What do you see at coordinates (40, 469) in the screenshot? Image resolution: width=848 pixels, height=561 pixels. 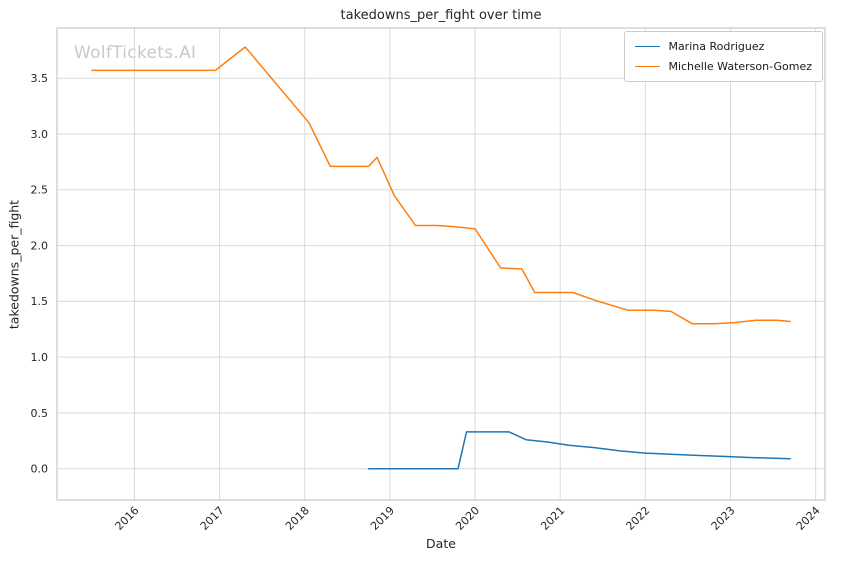 I see `svg-text: 0.0` at bounding box center [40, 469].